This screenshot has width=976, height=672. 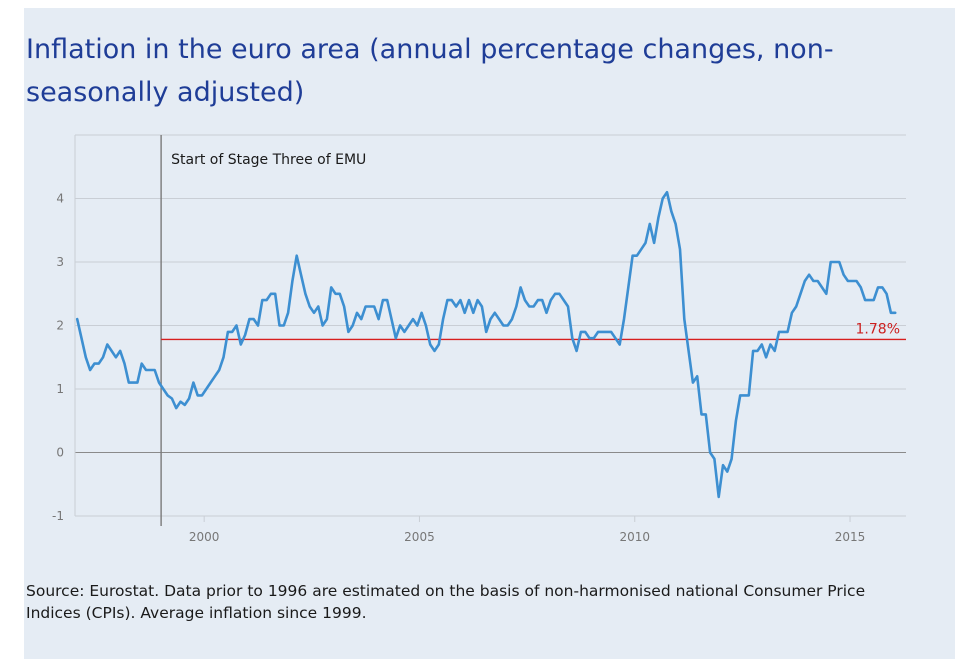 What do you see at coordinates (60, 326) in the screenshot?
I see `y-tick-label: 2` at bounding box center [60, 326].